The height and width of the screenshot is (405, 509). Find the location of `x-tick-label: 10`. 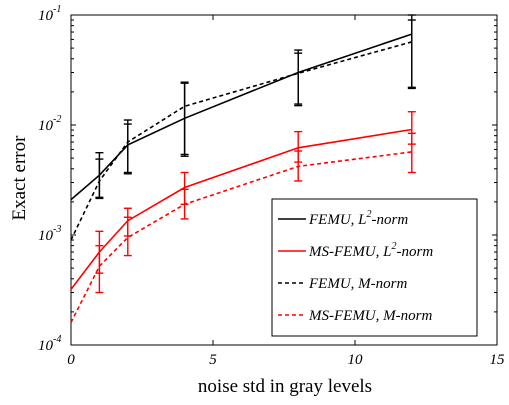

x-tick-label: 10 is located at coordinates (356, 360).